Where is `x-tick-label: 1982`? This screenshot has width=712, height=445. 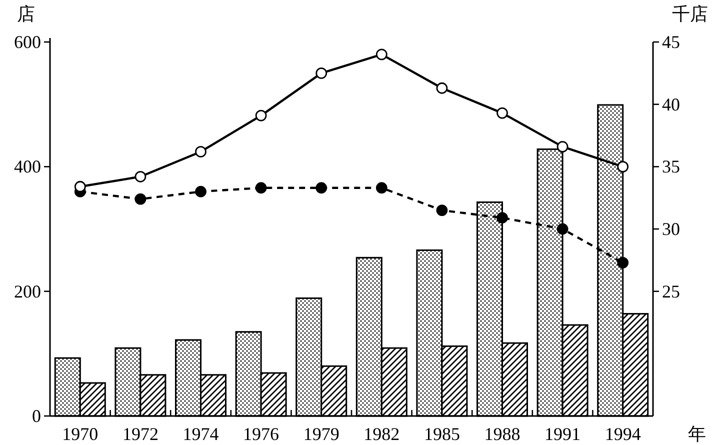
x-tick-label: 1982 is located at coordinates (382, 434).